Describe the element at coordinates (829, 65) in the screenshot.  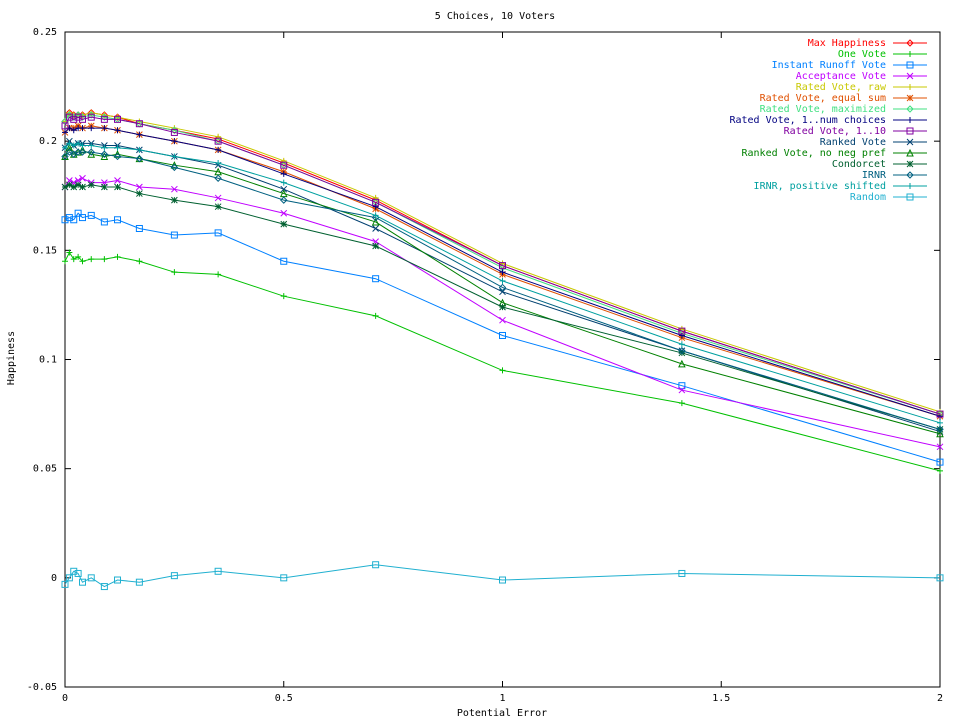
I see `legend-label: Instant Runoff Vote` at that location.